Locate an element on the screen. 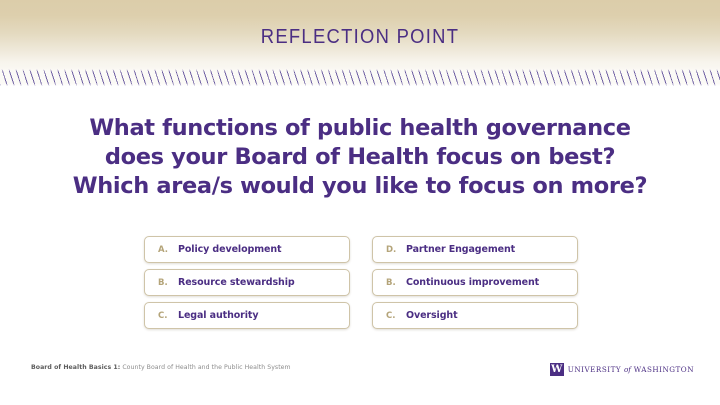 Image resolution: width=720 pixels, height=405 pixels. option-label: Resource stewardship is located at coordinates (236, 282).